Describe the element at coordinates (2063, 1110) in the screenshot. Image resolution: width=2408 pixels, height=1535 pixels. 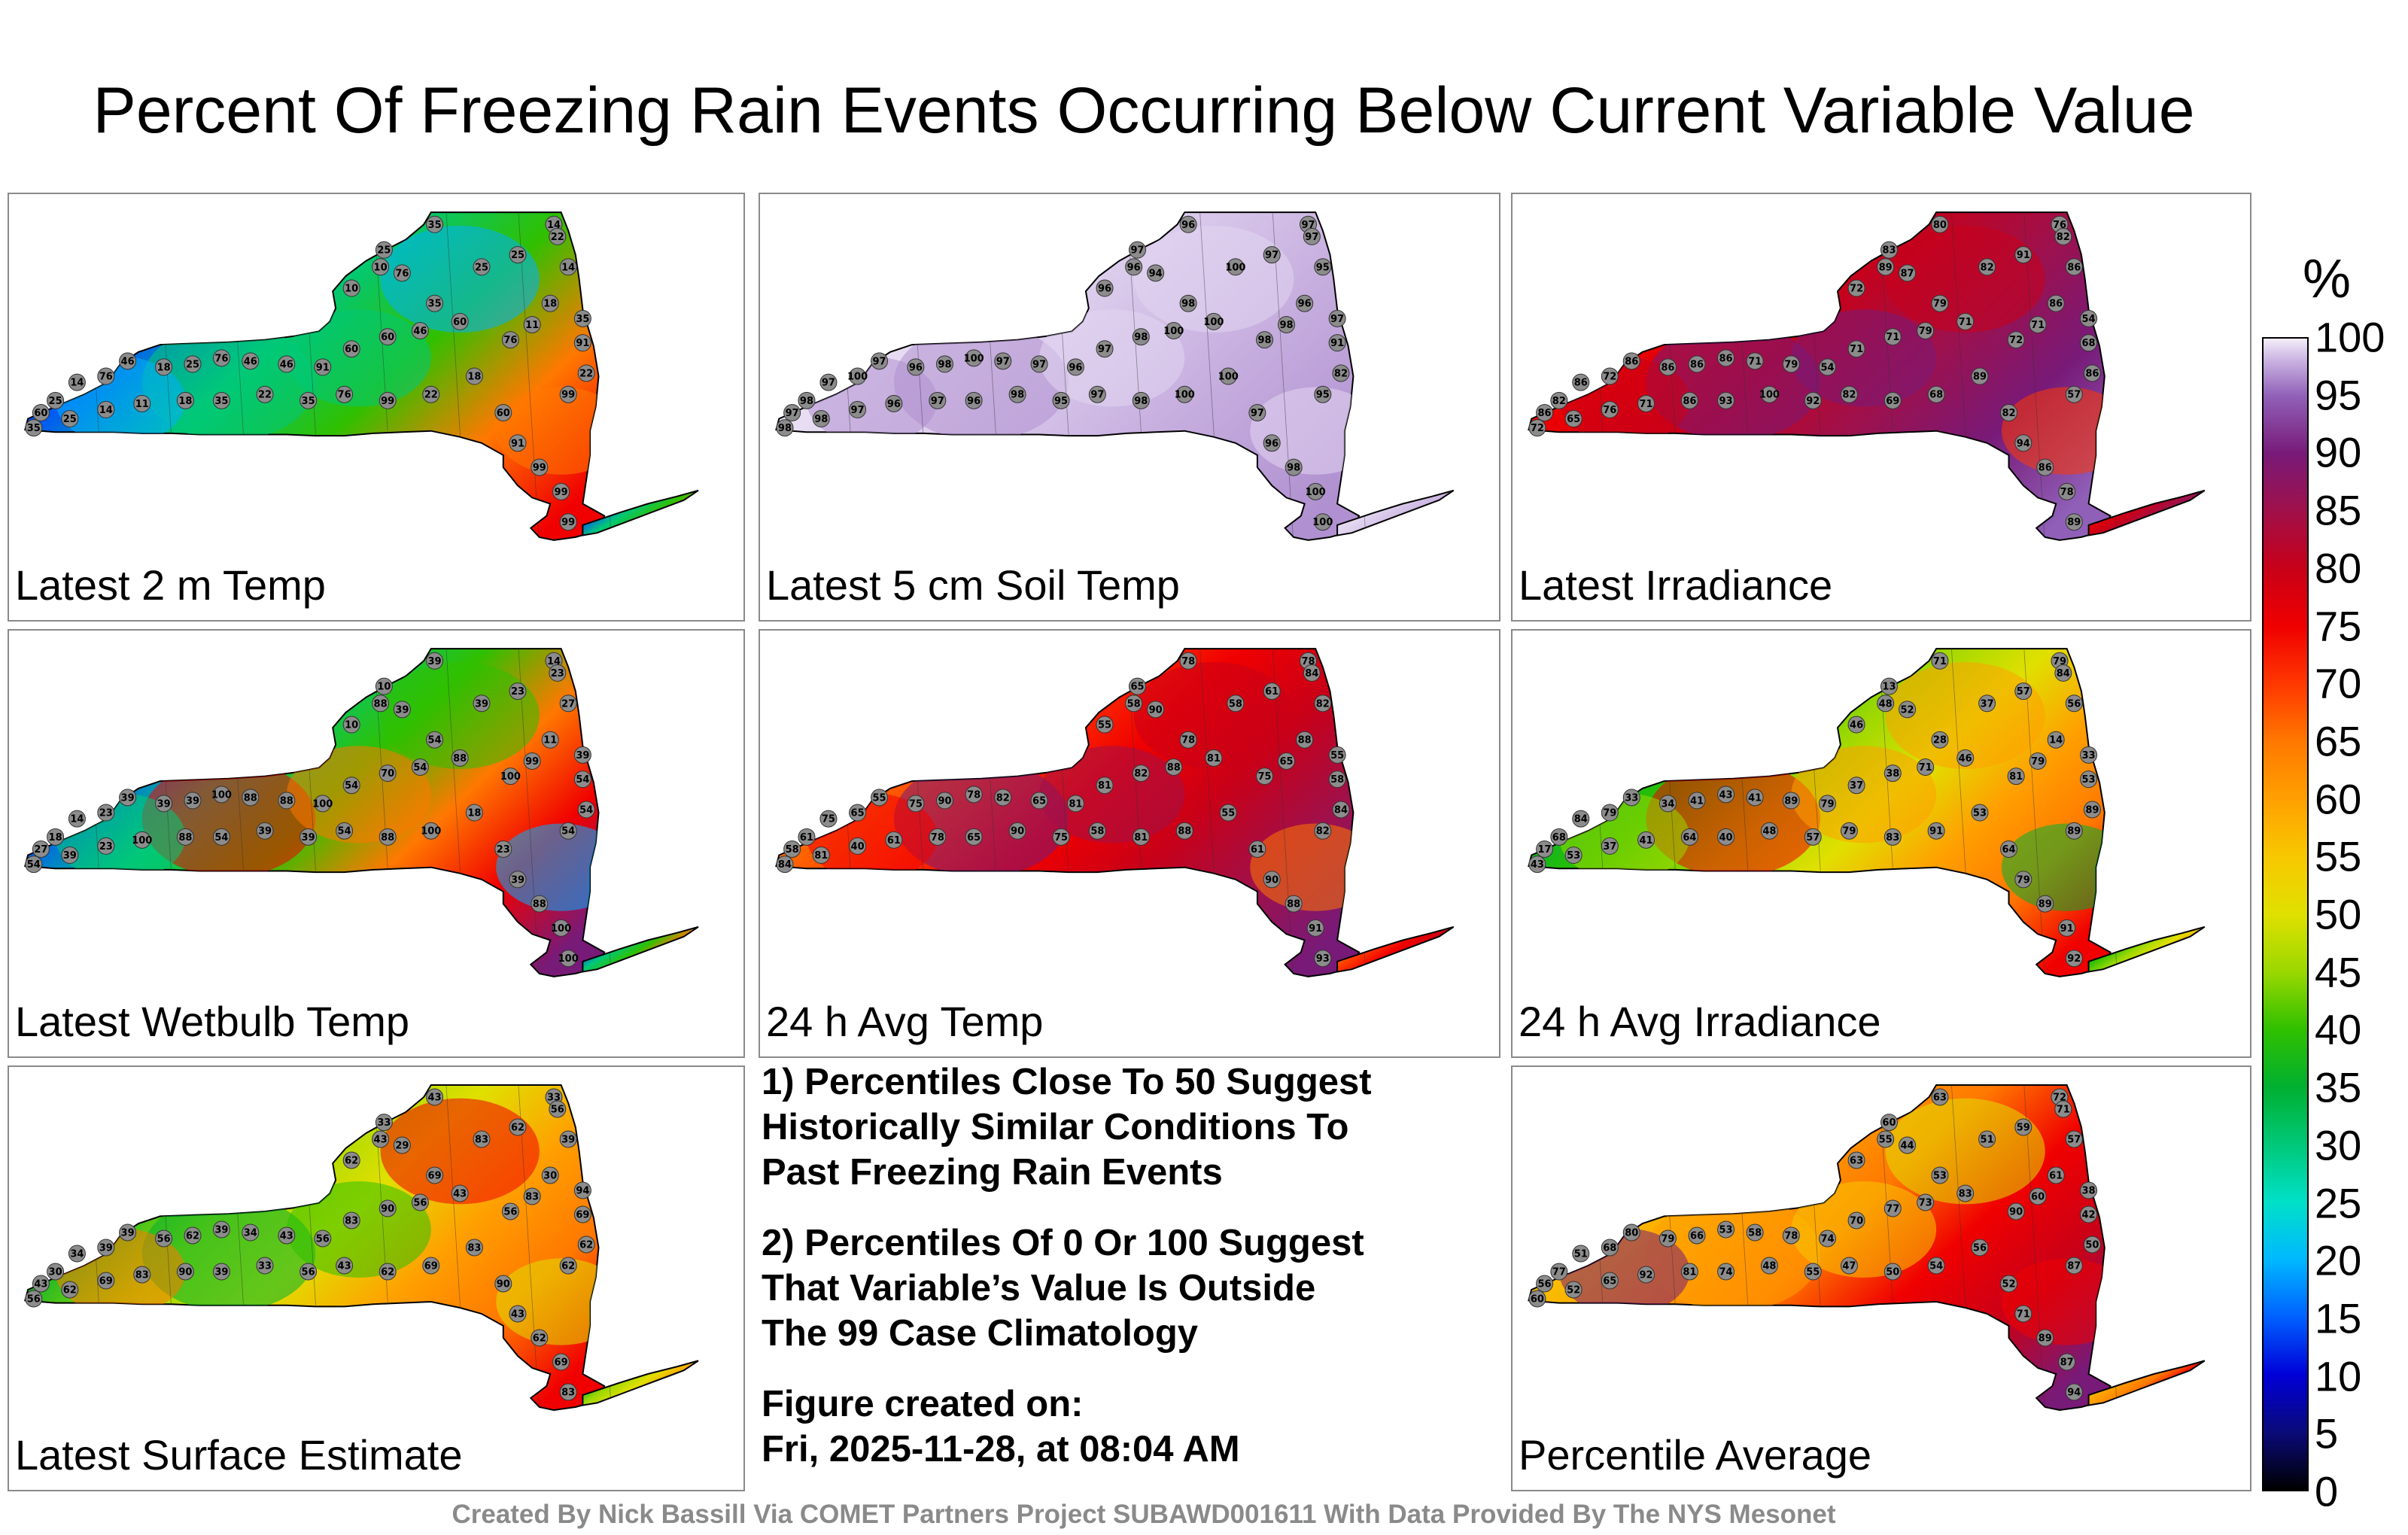
I see `station-value: 71` at that location.